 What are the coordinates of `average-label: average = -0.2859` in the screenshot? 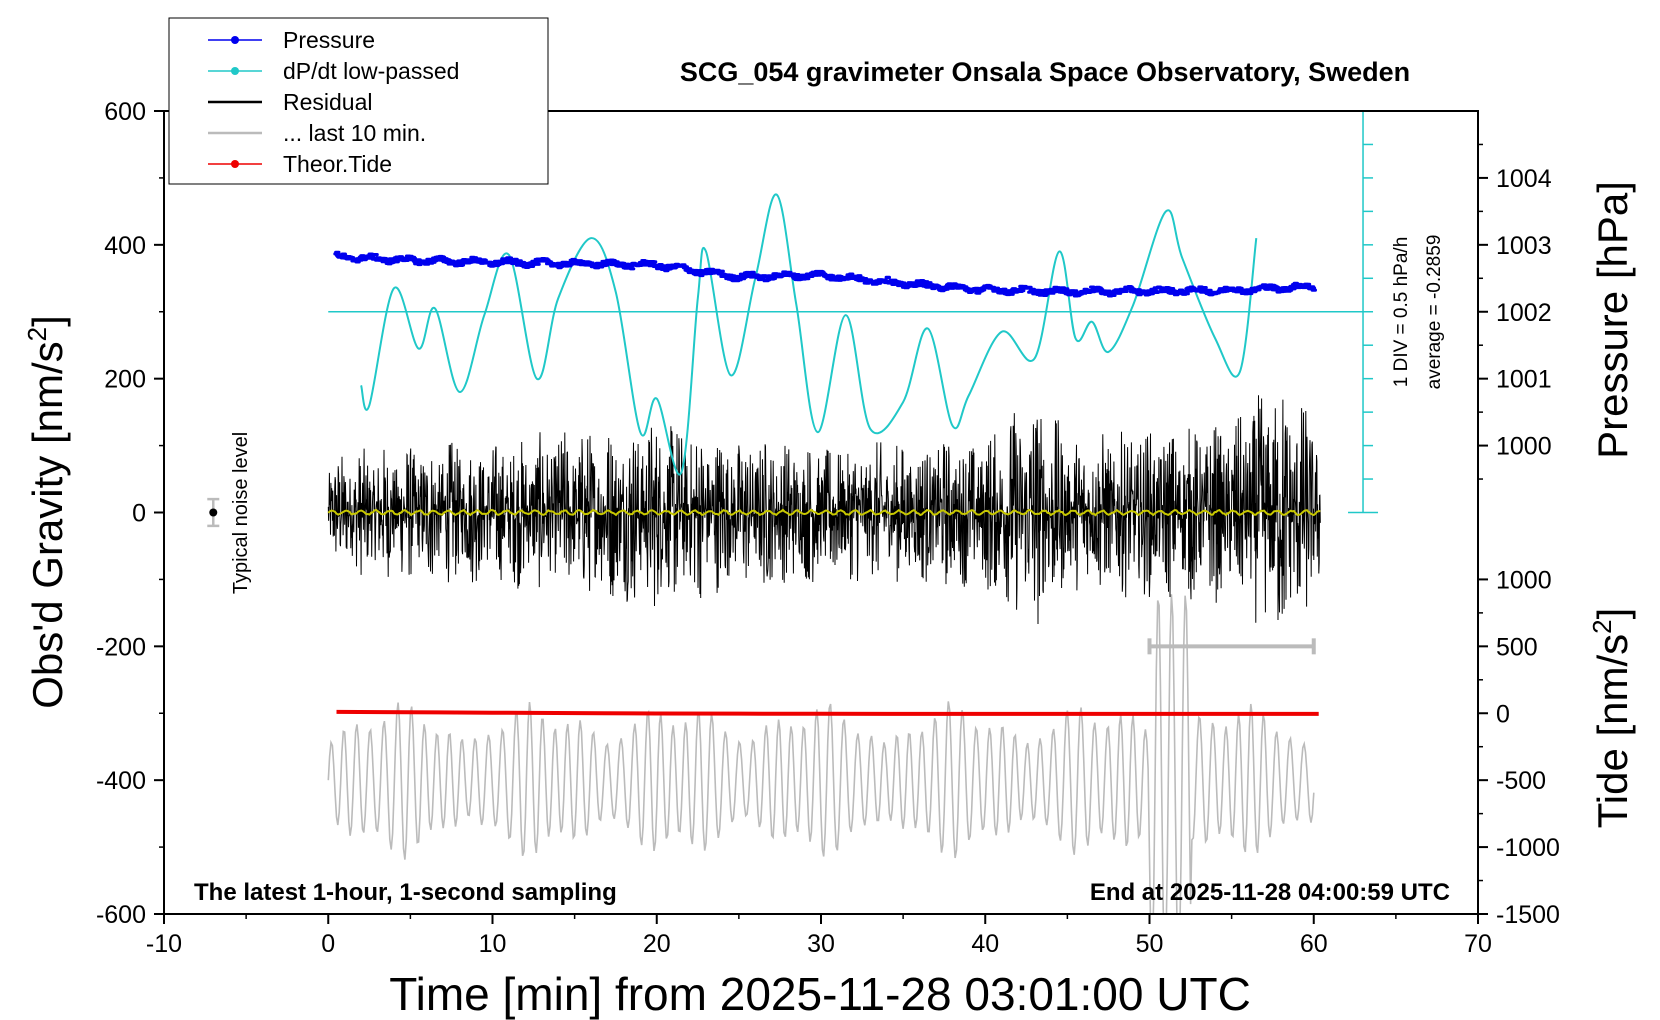 It's located at (1434, 312).